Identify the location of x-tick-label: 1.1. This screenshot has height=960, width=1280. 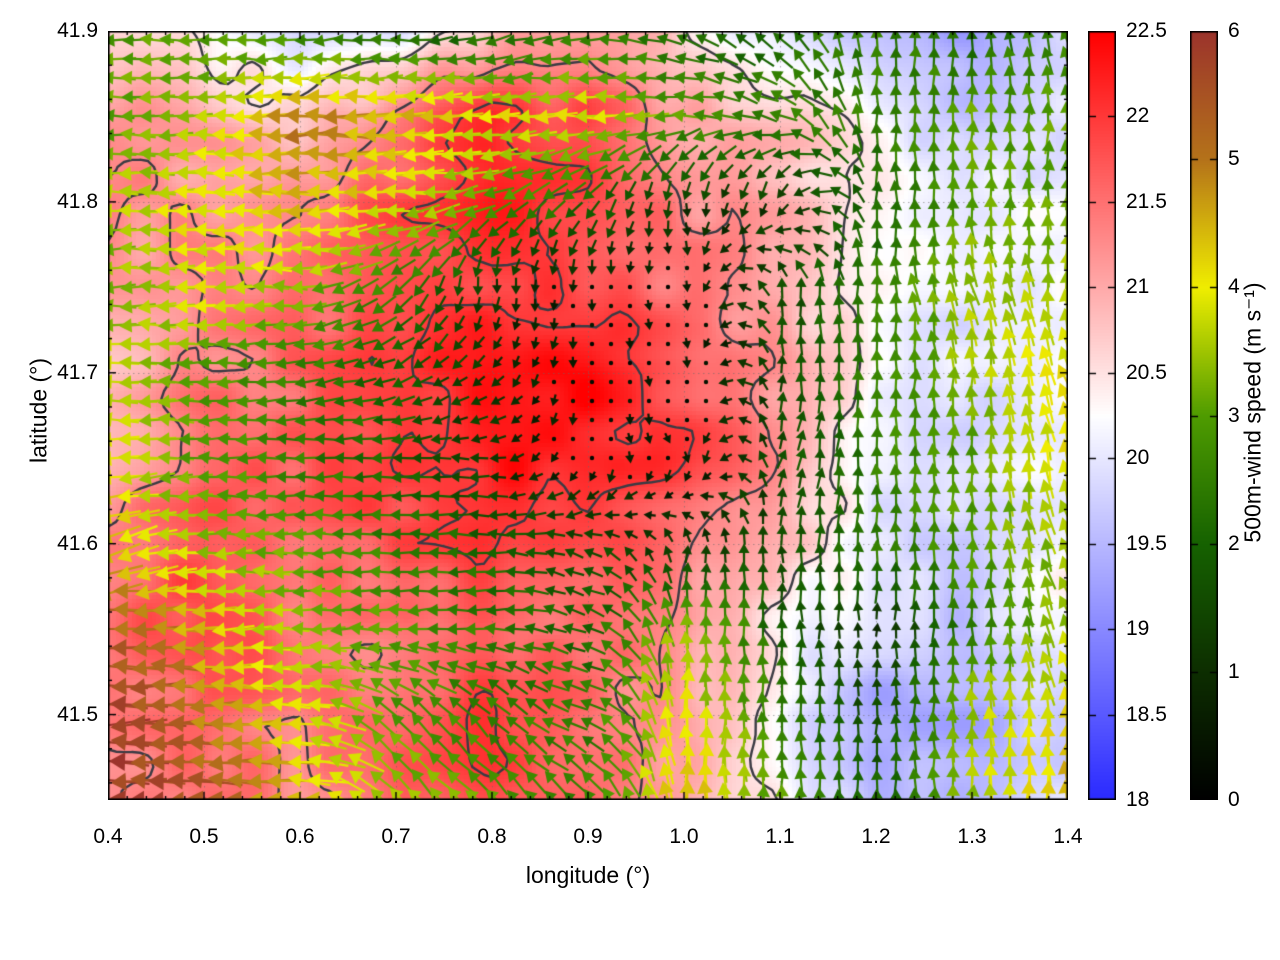
(780, 836).